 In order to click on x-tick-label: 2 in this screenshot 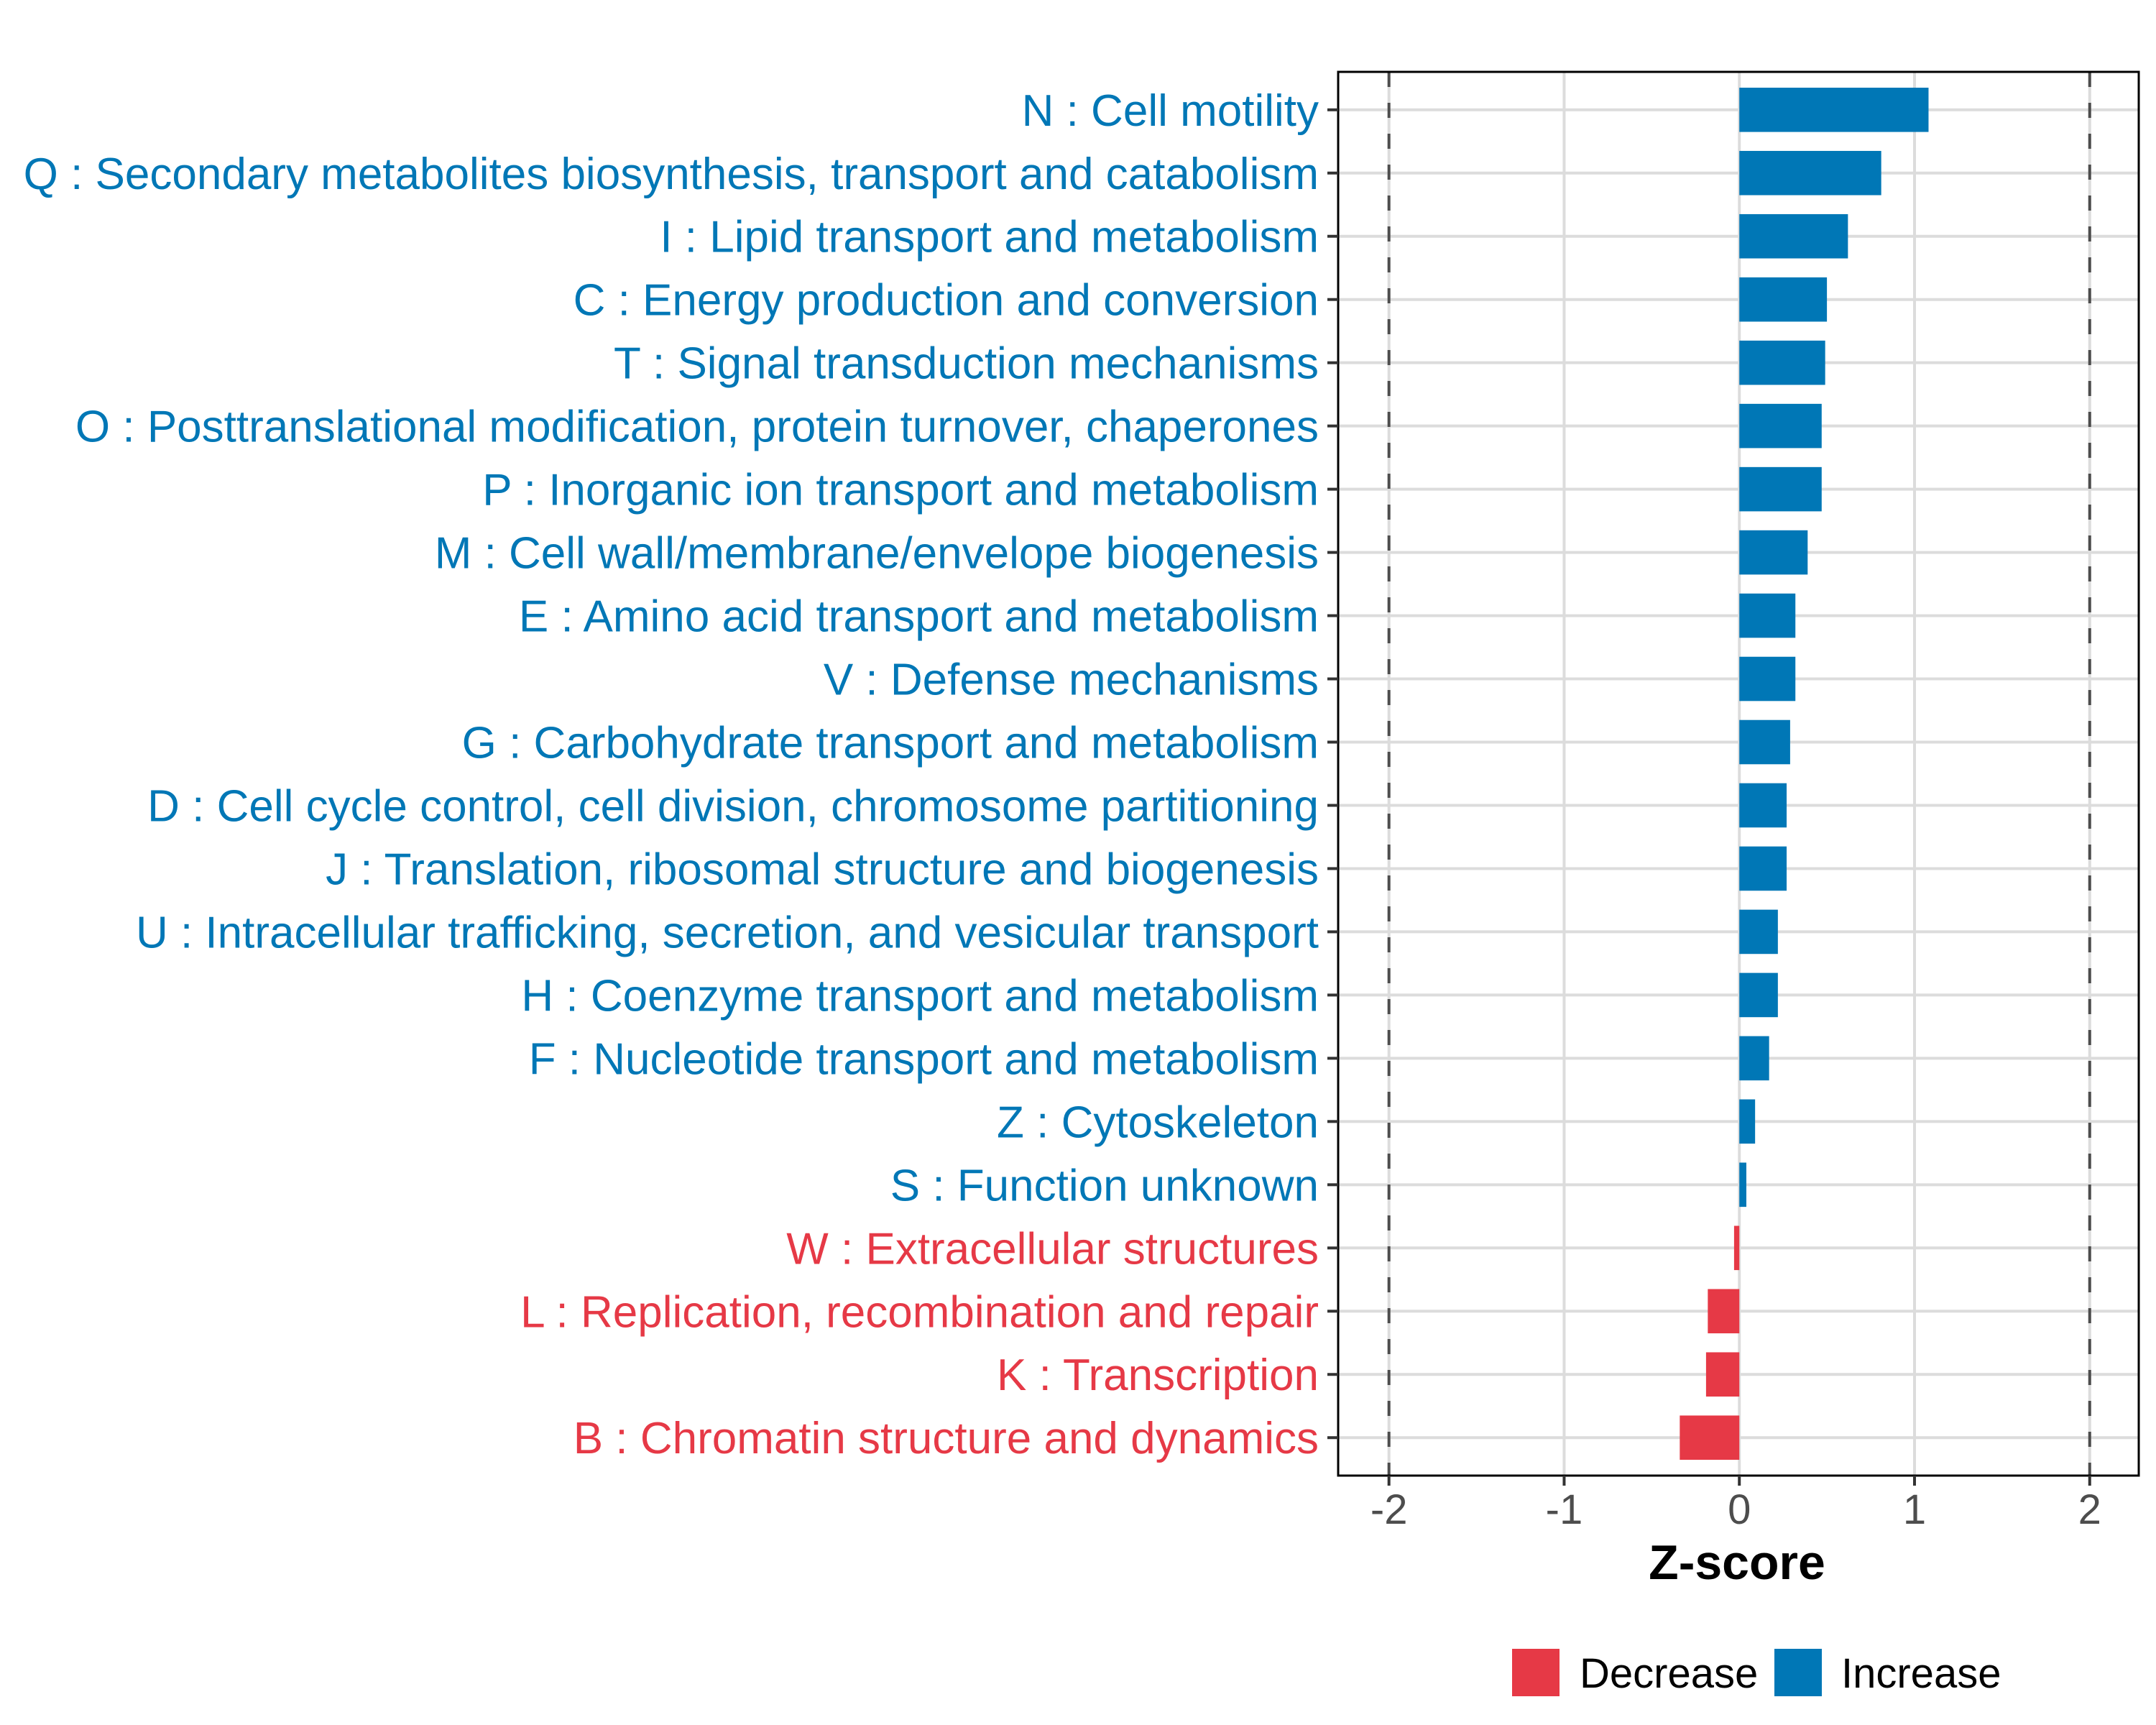, I will do `click(2089, 1509)`.